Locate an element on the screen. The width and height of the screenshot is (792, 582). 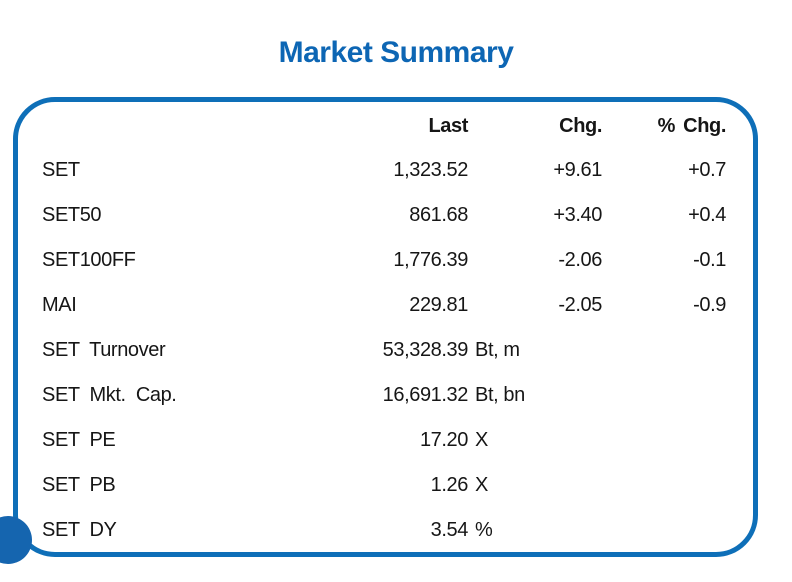
table-row: SET PE 17.20 X is located at coordinates (384, 440).